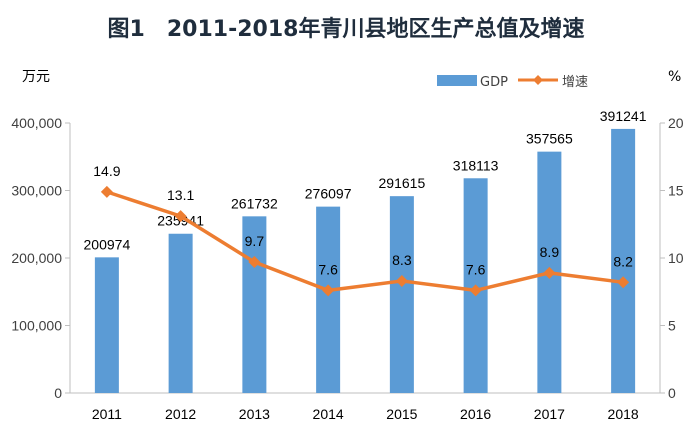  Describe the element at coordinates (623, 116) in the screenshot. I see `gdp-bar-label: 391241` at that location.